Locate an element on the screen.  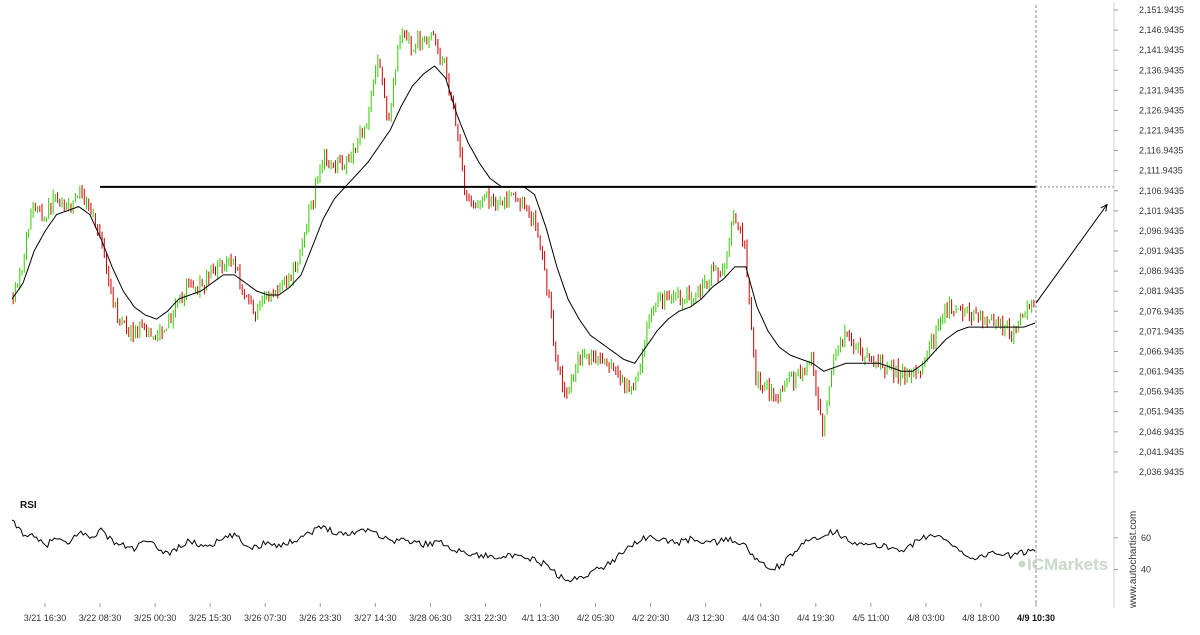
projection-line is located at coordinates (1071, 254).